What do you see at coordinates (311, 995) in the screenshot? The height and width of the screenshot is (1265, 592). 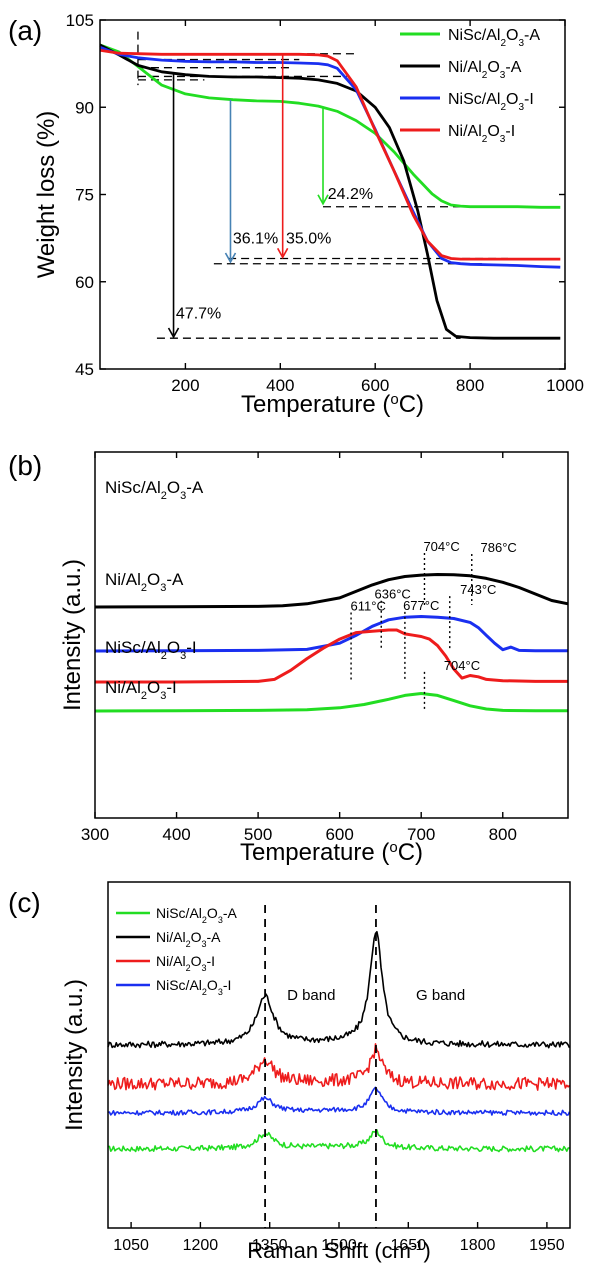 I see `band-label: D band` at bounding box center [311, 995].